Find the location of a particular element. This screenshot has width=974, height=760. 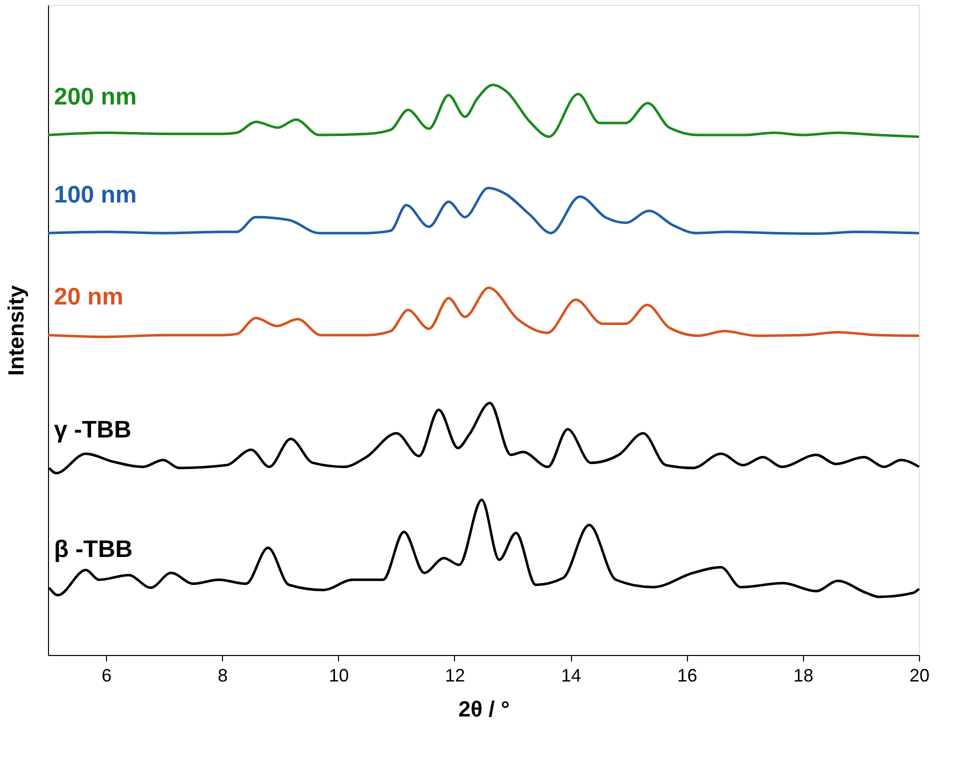

y-axis-title: Intensity is located at coordinates (16, 330).